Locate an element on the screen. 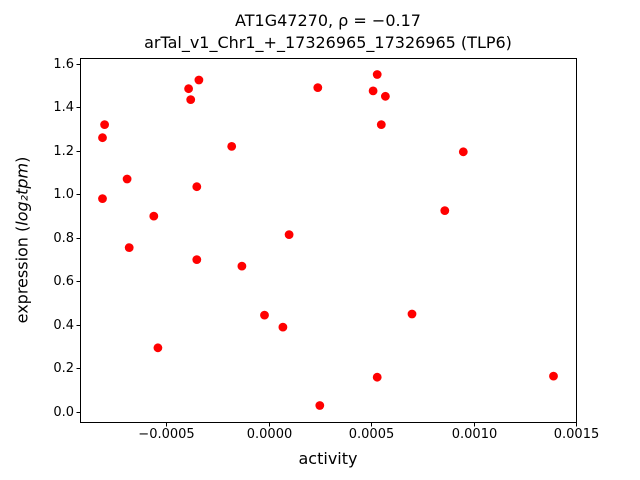 The image size is (640, 480). y-axis-label: expression (log₂tpm) is located at coordinates (22, 240).